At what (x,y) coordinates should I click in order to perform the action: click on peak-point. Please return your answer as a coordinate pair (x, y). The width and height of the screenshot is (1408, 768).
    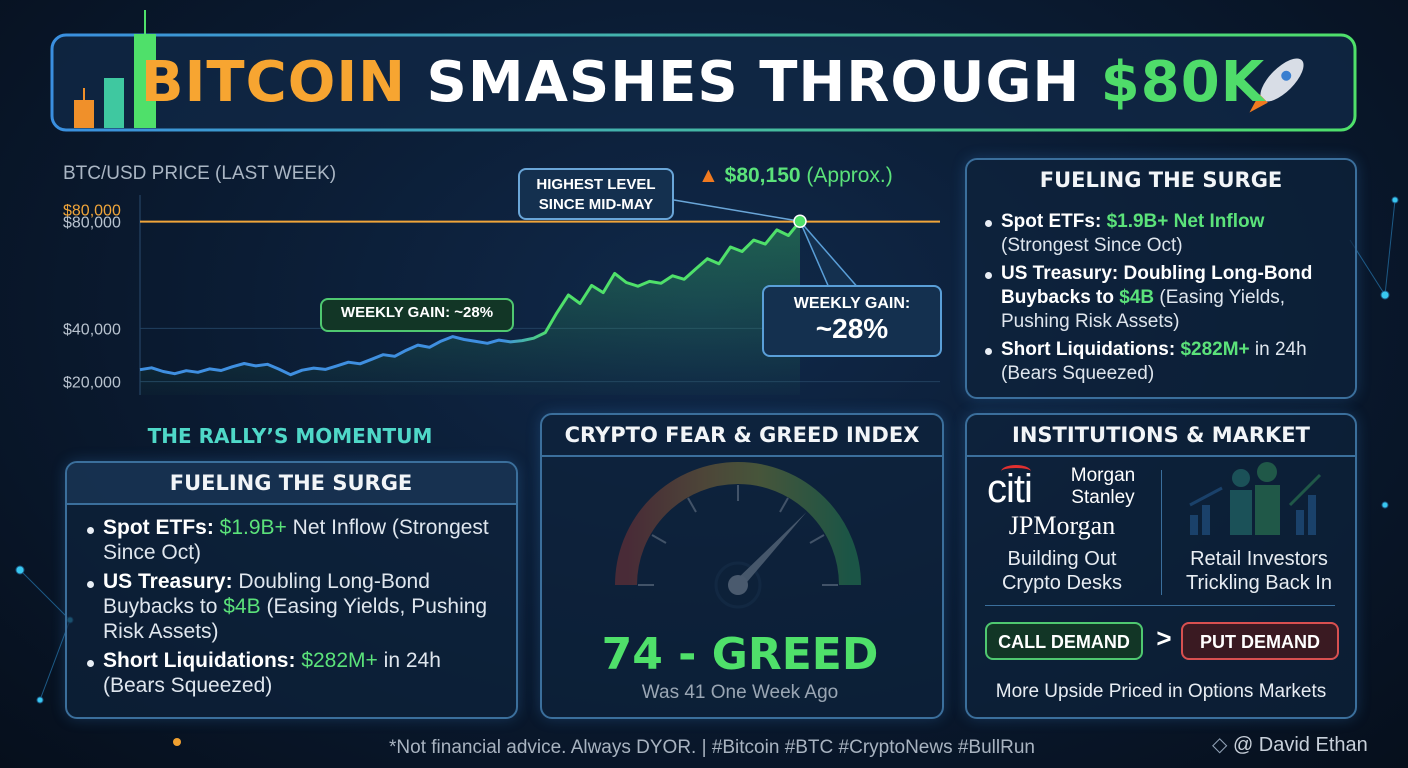
    Looking at the image, I should click on (800, 221).